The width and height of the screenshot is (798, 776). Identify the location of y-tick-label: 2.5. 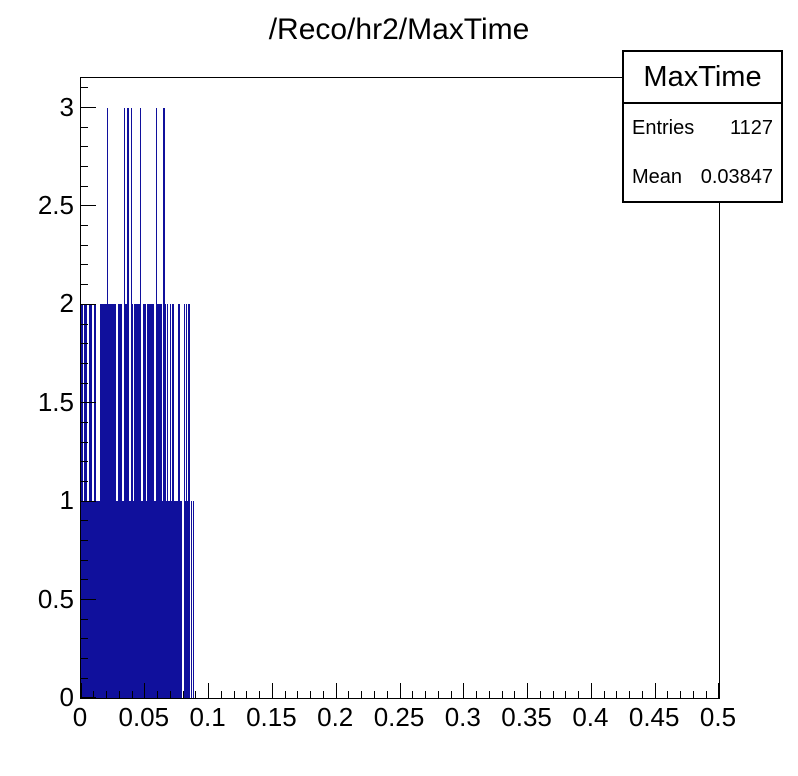
(55, 204).